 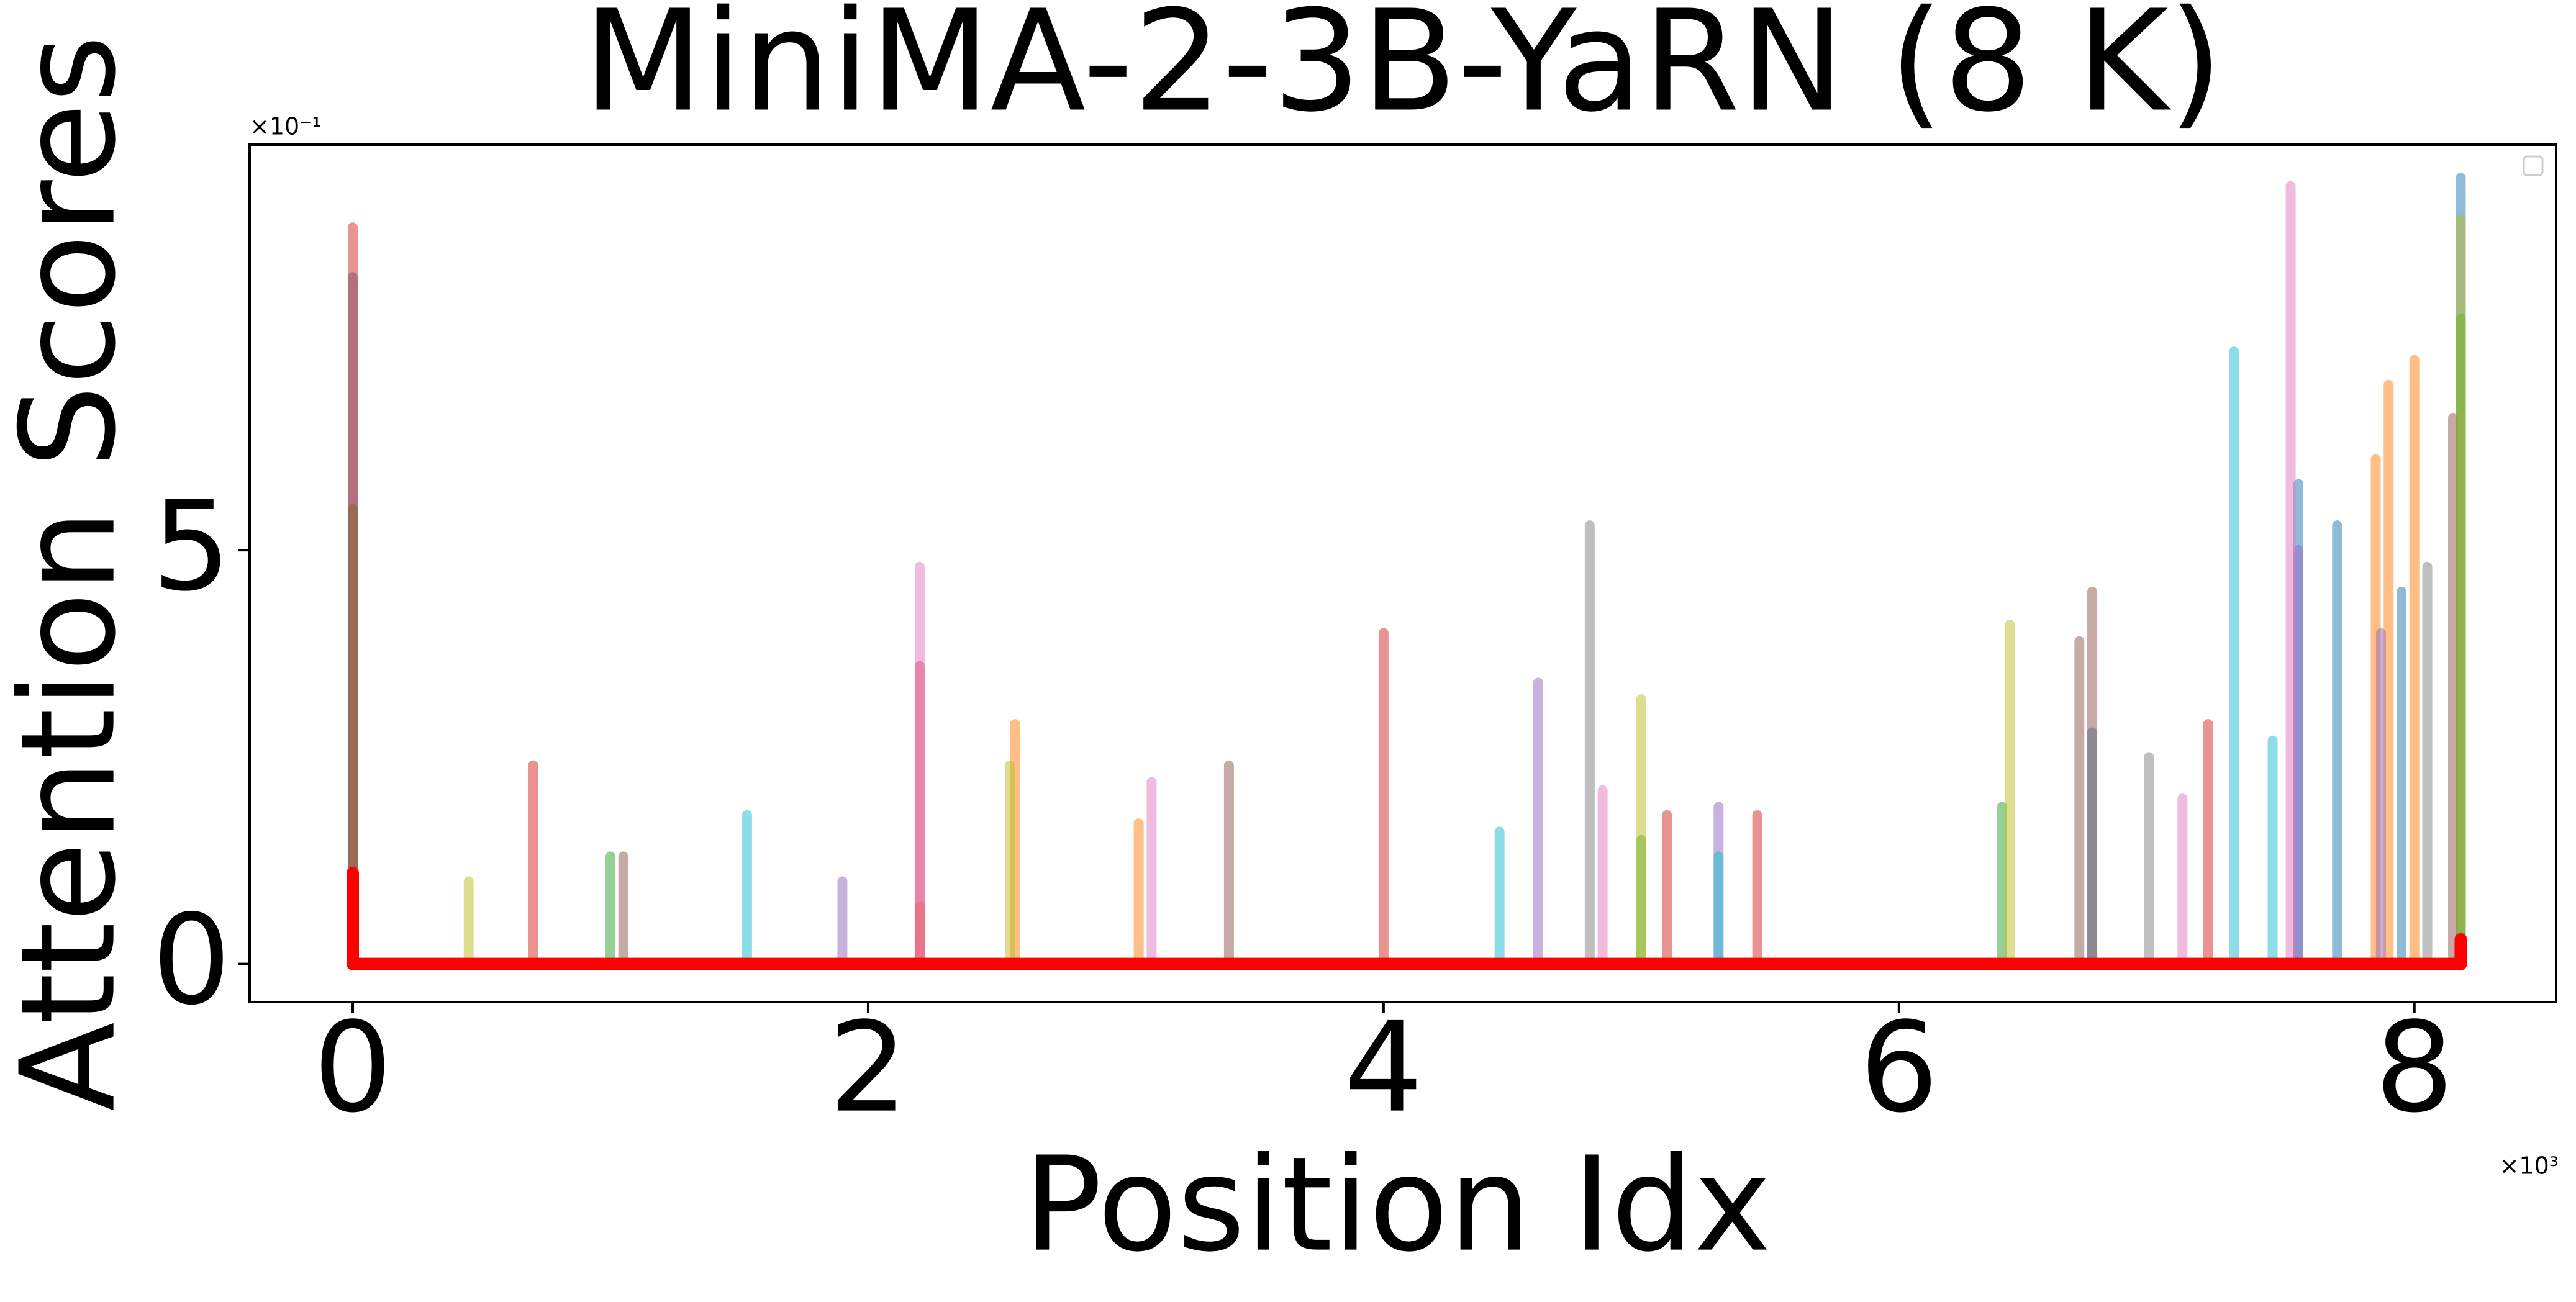 I want to click on x-offset-label: ×10³, so click(x=2529, y=1166).